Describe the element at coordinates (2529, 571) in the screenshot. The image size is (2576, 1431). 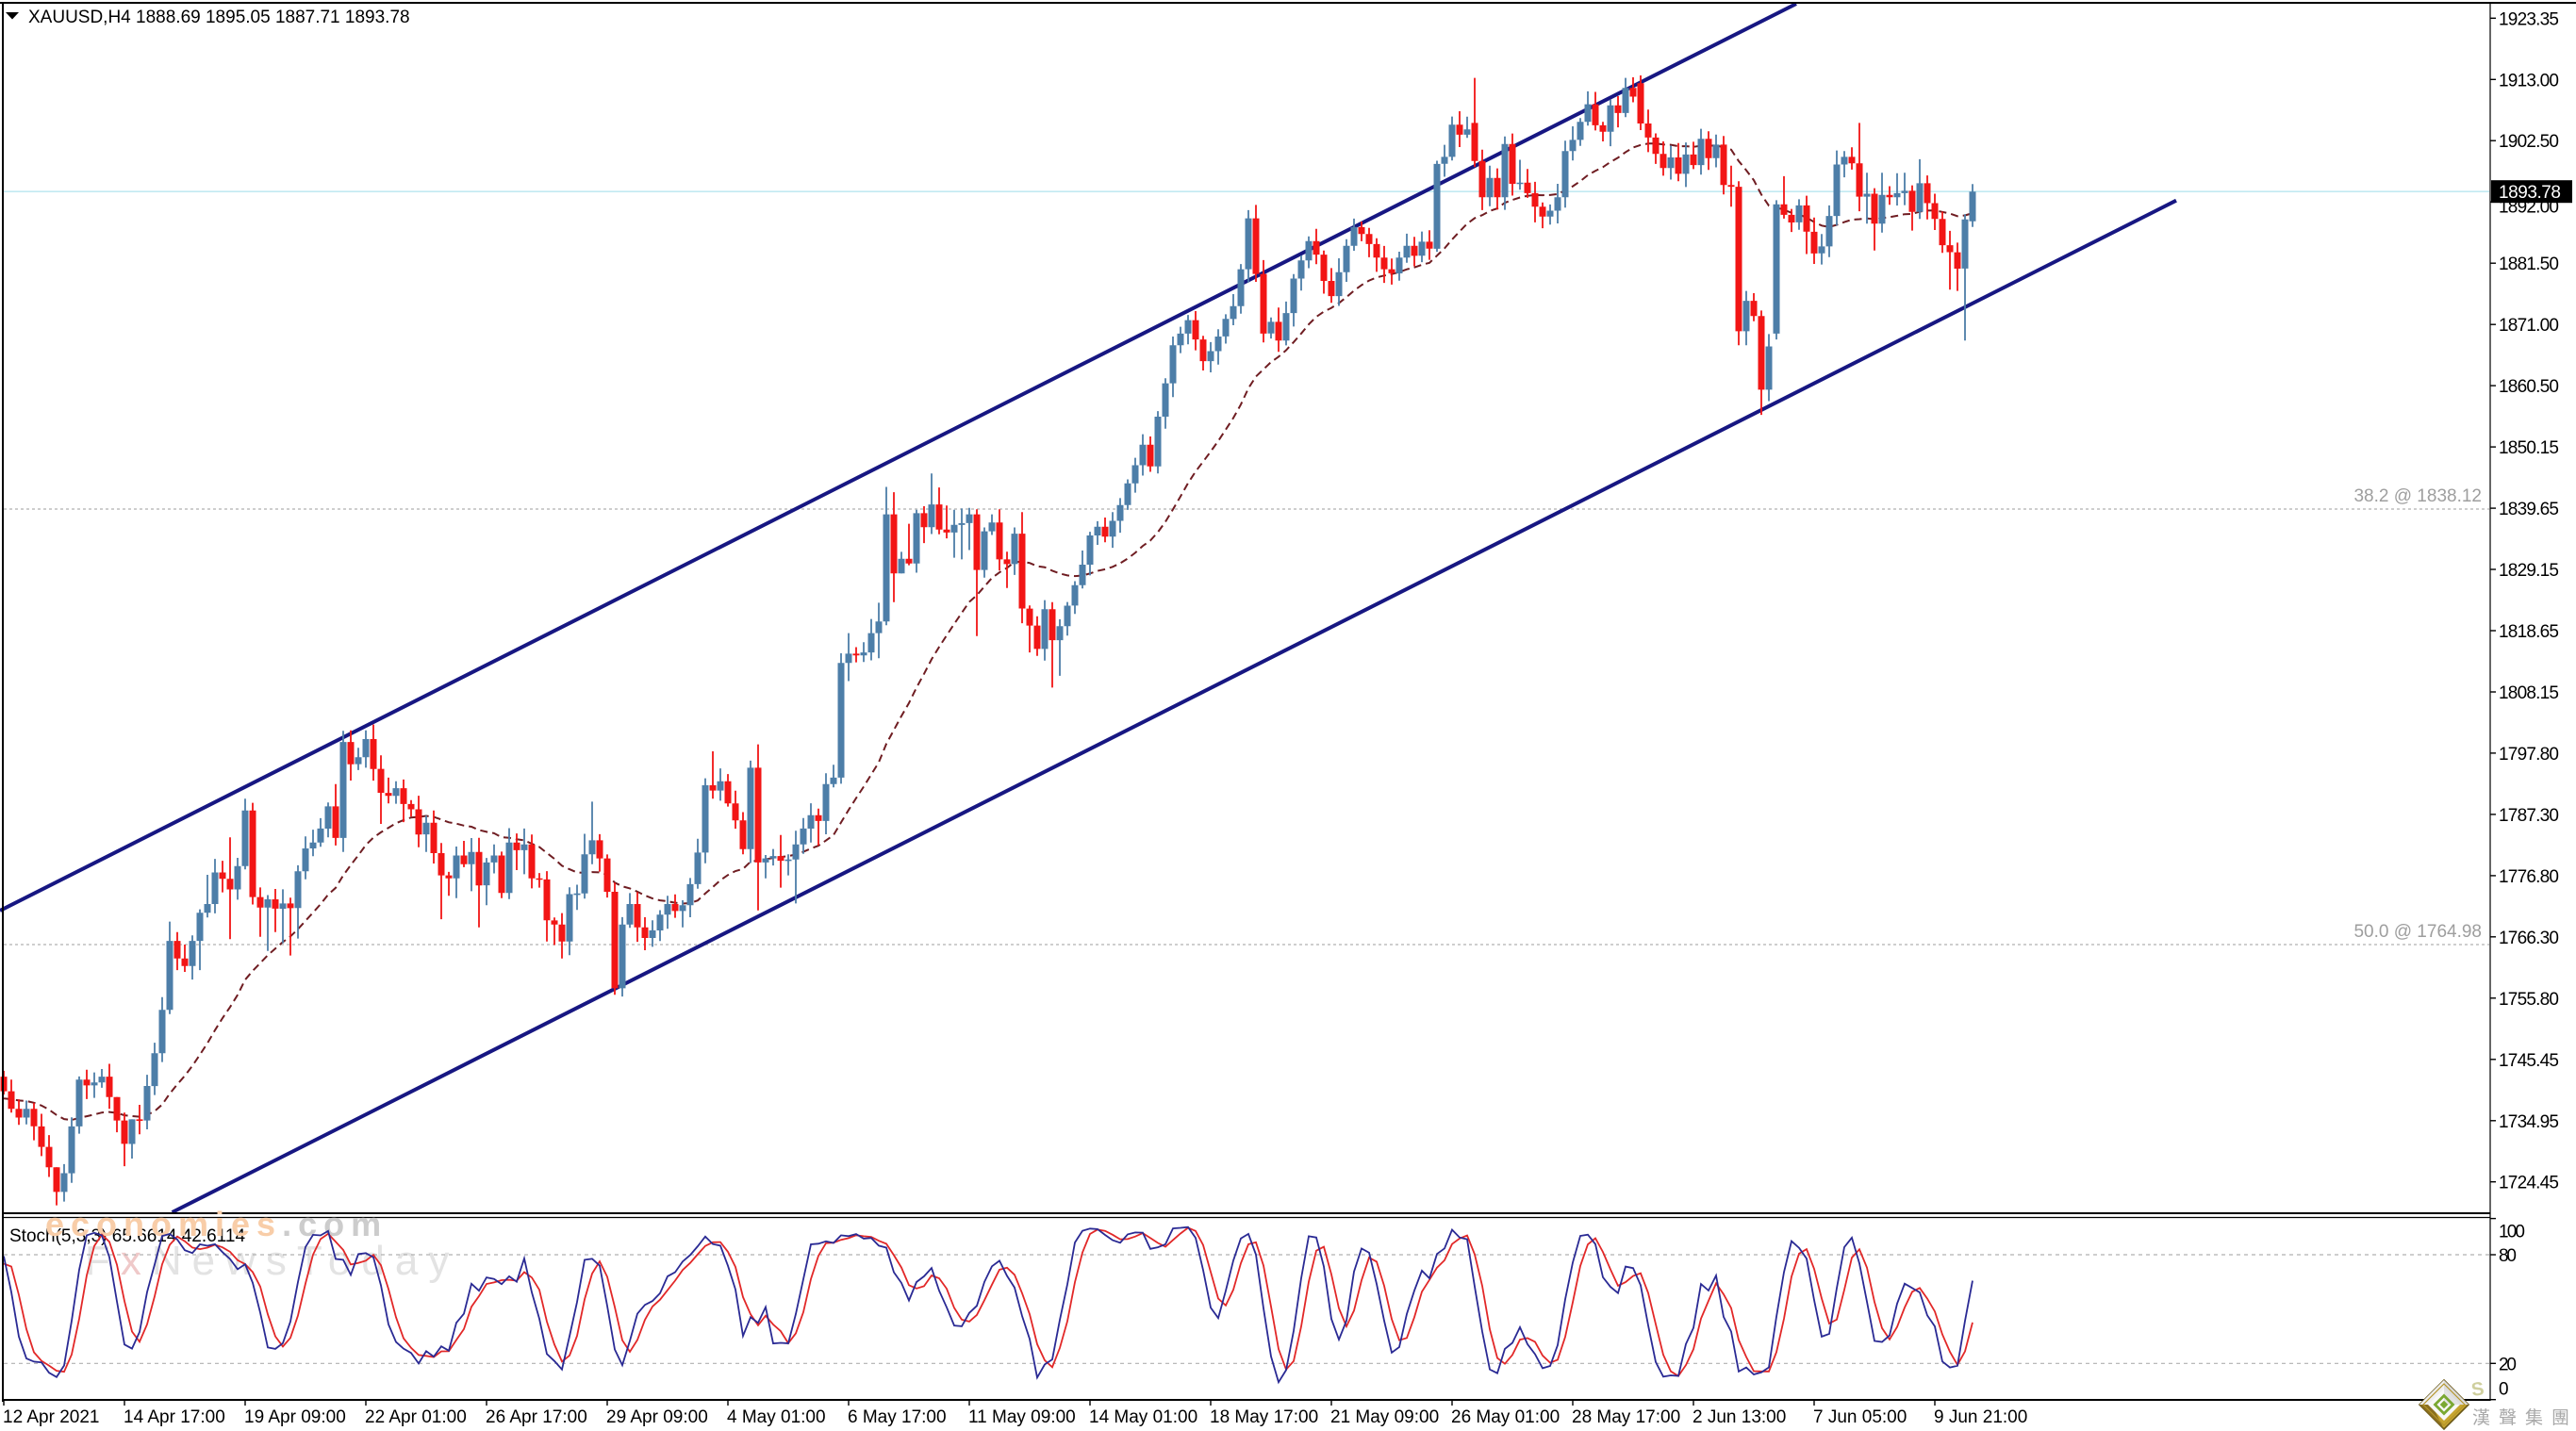
I see `svg-text: 1829.15` at that location.